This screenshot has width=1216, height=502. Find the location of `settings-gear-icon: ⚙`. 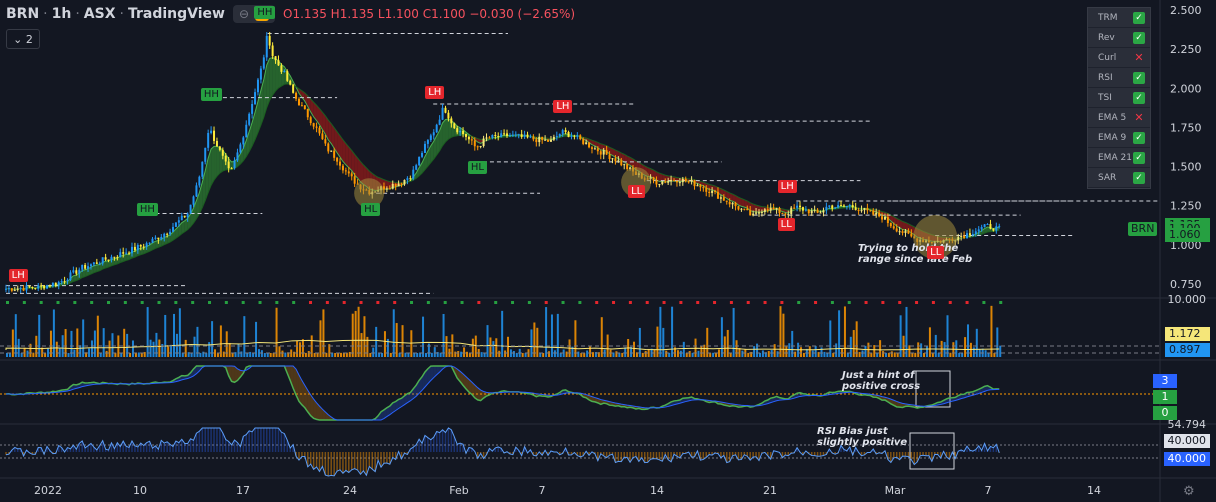

settings-gear-icon: ⚙ is located at coordinates (1189, 491).